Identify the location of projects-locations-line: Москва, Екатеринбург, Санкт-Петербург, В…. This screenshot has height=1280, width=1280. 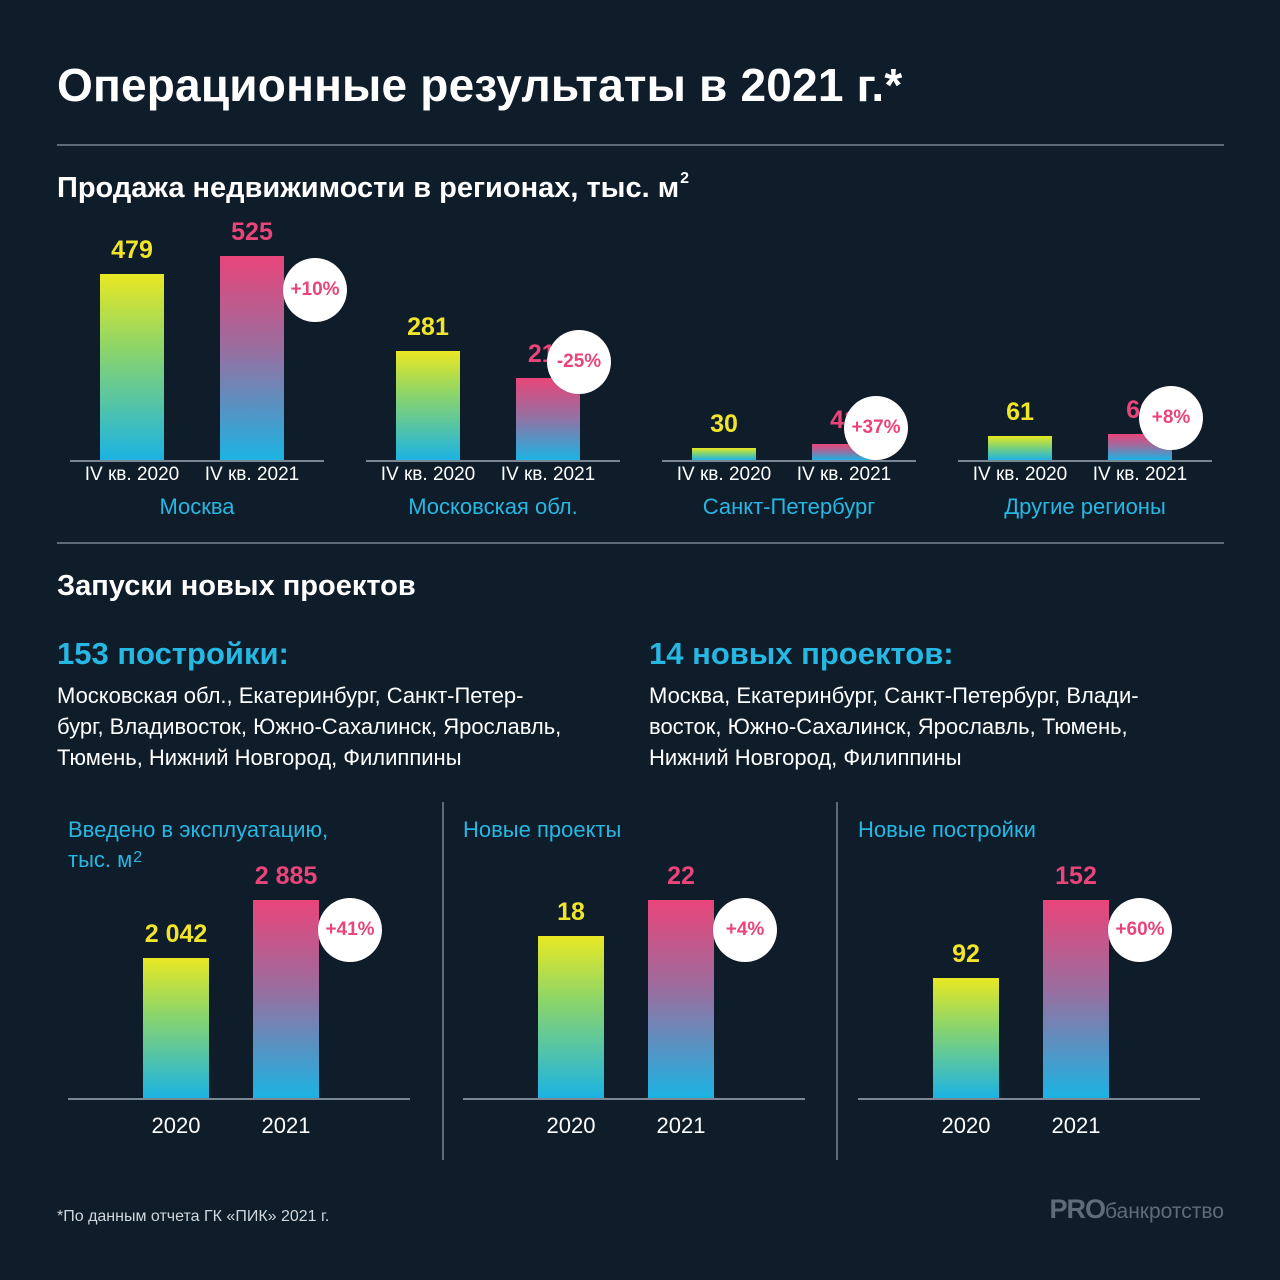
(894, 695).